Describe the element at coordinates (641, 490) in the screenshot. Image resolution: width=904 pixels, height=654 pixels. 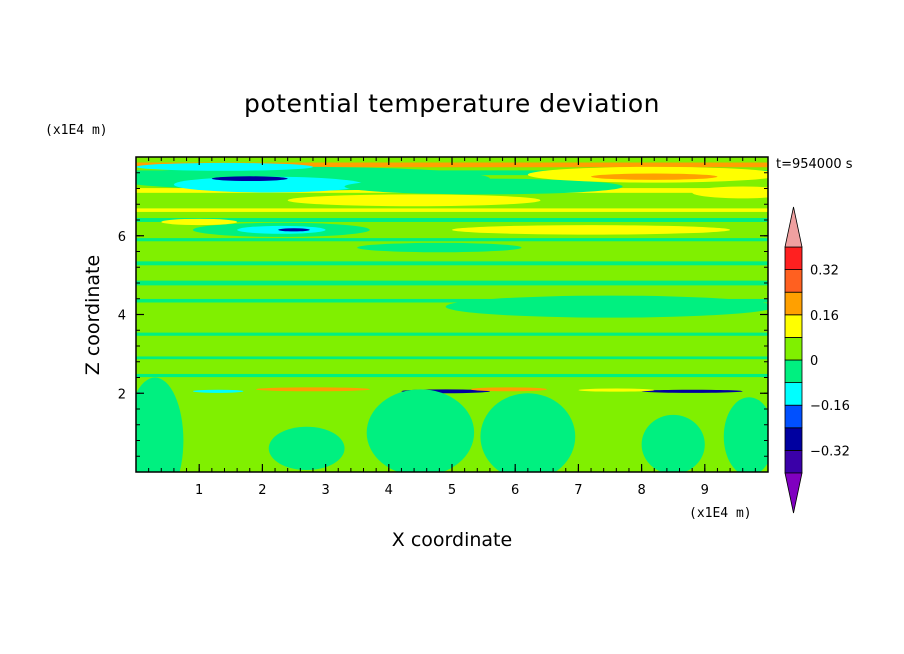
I see `x-tick-label: 8` at that location.